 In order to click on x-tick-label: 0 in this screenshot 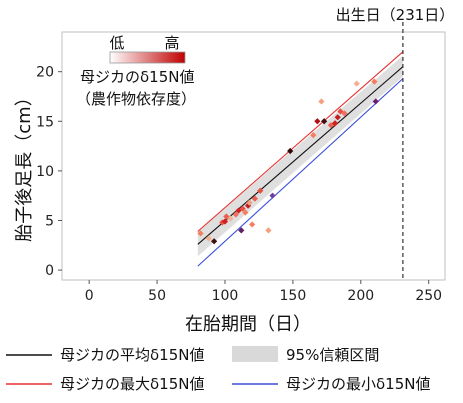, I will do `click(89, 296)`.